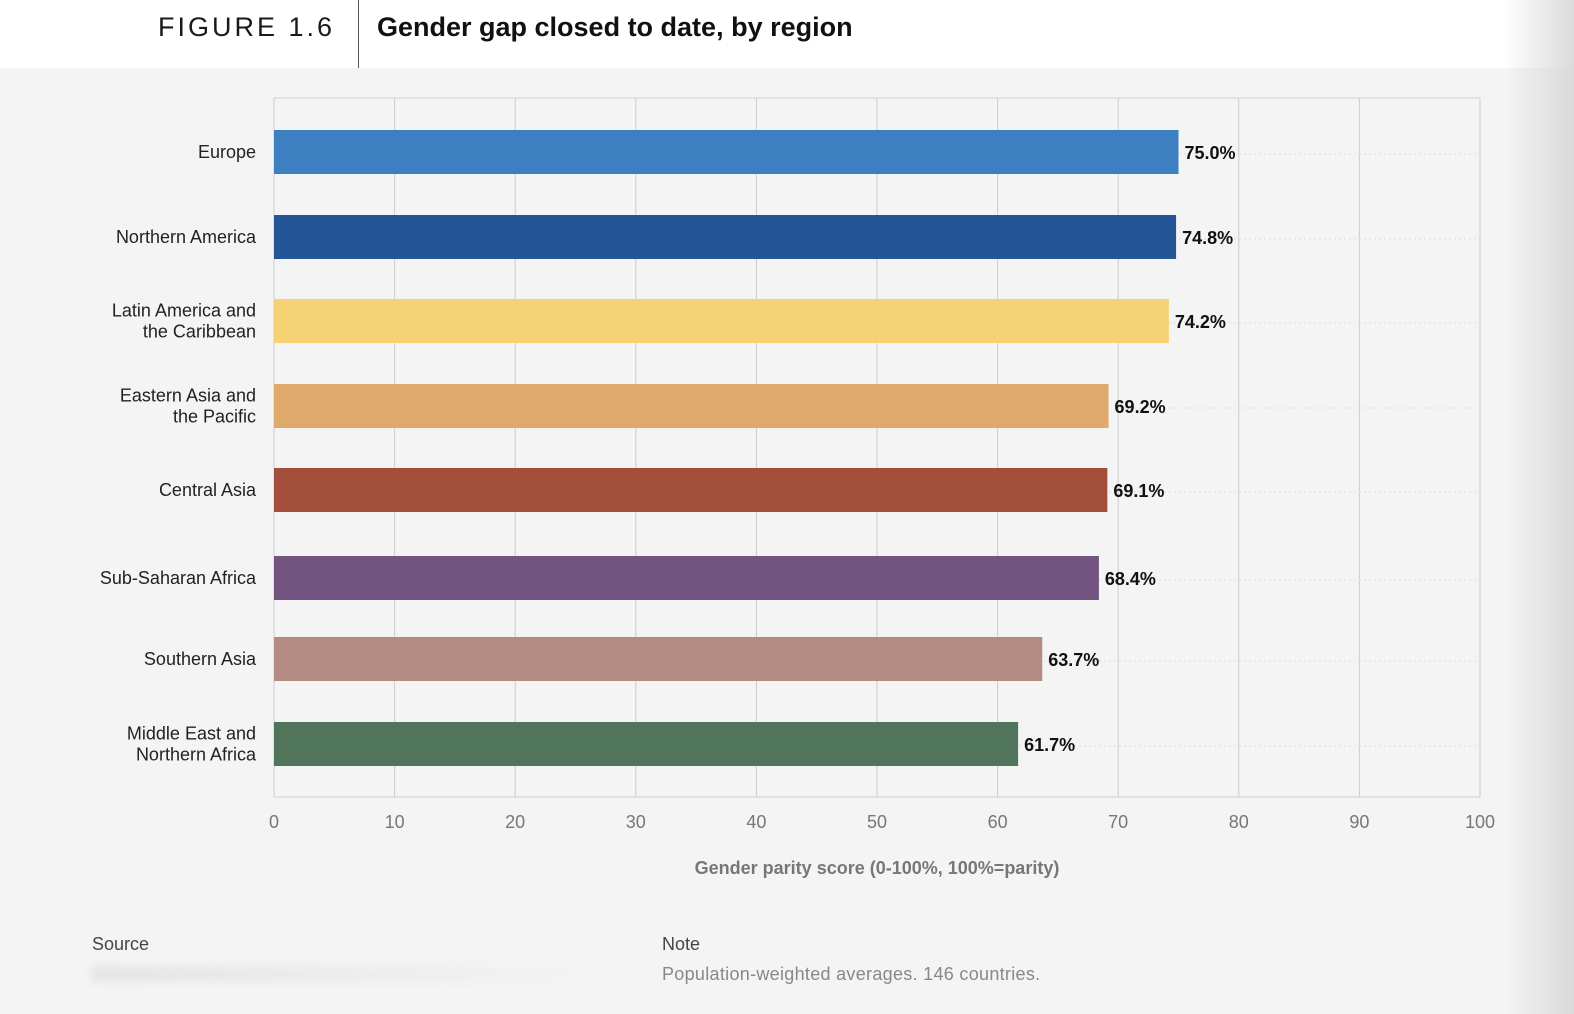 The width and height of the screenshot is (1574, 1014). Describe the element at coordinates (636, 822) in the screenshot. I see `x-tick-label: 30` at that location.